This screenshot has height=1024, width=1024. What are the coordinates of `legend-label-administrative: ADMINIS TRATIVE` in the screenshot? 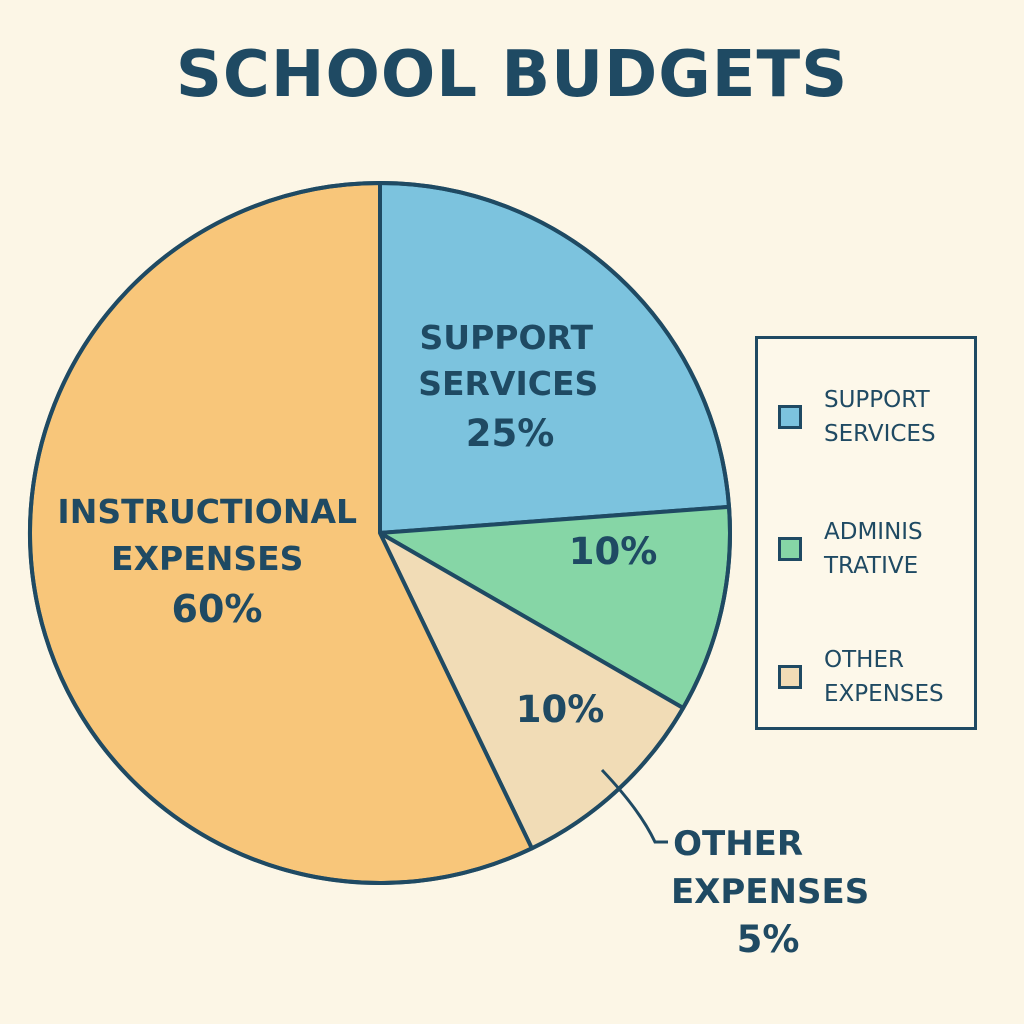 It's located at (894, 549).